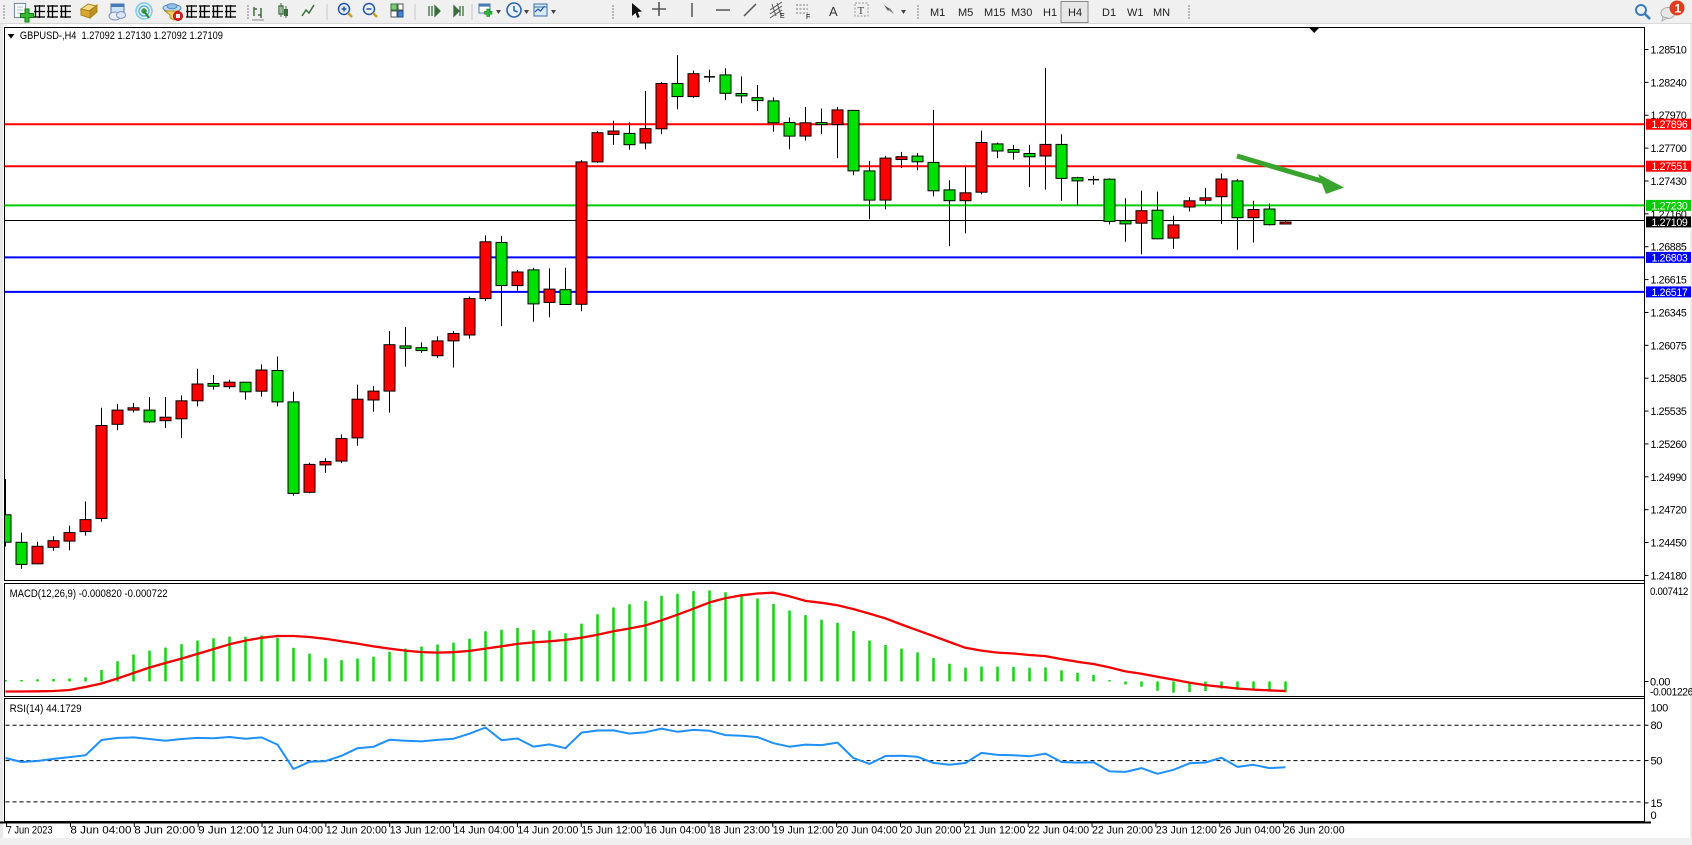  Describe the element at coordinates (931, 831) in the screenshot. I see `svg-text: 20 Jun 20:00` at that location.